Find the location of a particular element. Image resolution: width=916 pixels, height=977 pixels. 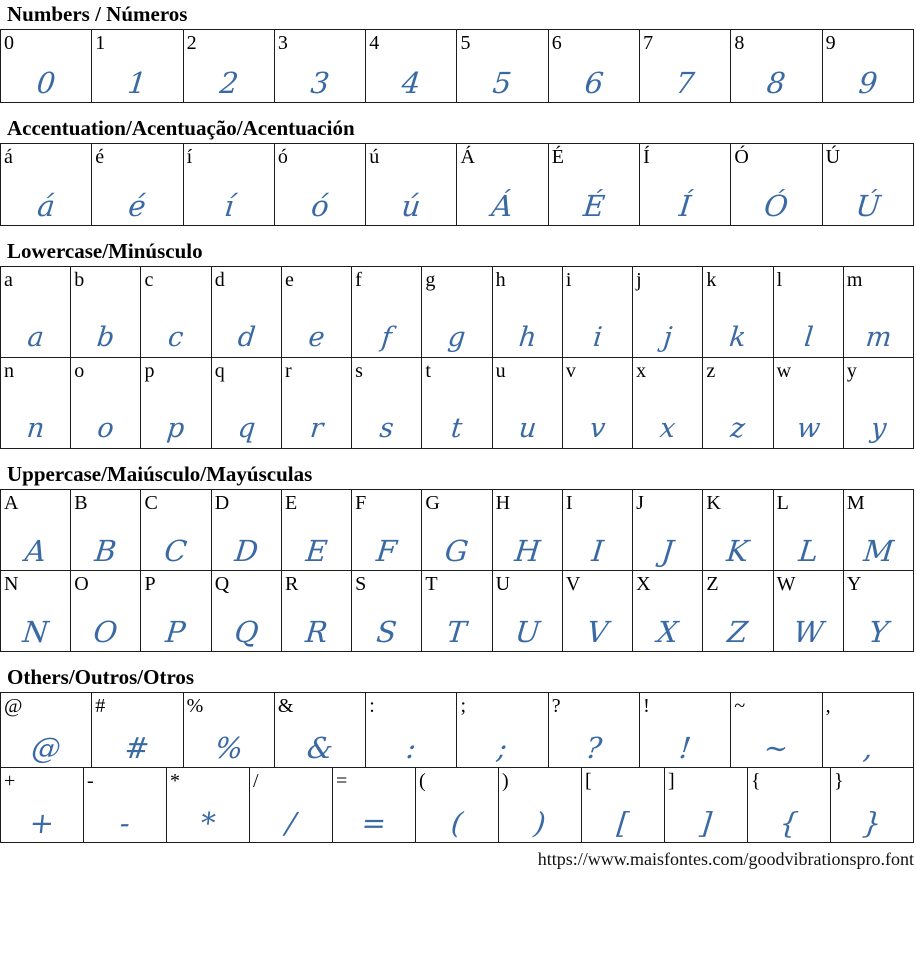

cell-character-label: t is located at coordinates (428, 371).